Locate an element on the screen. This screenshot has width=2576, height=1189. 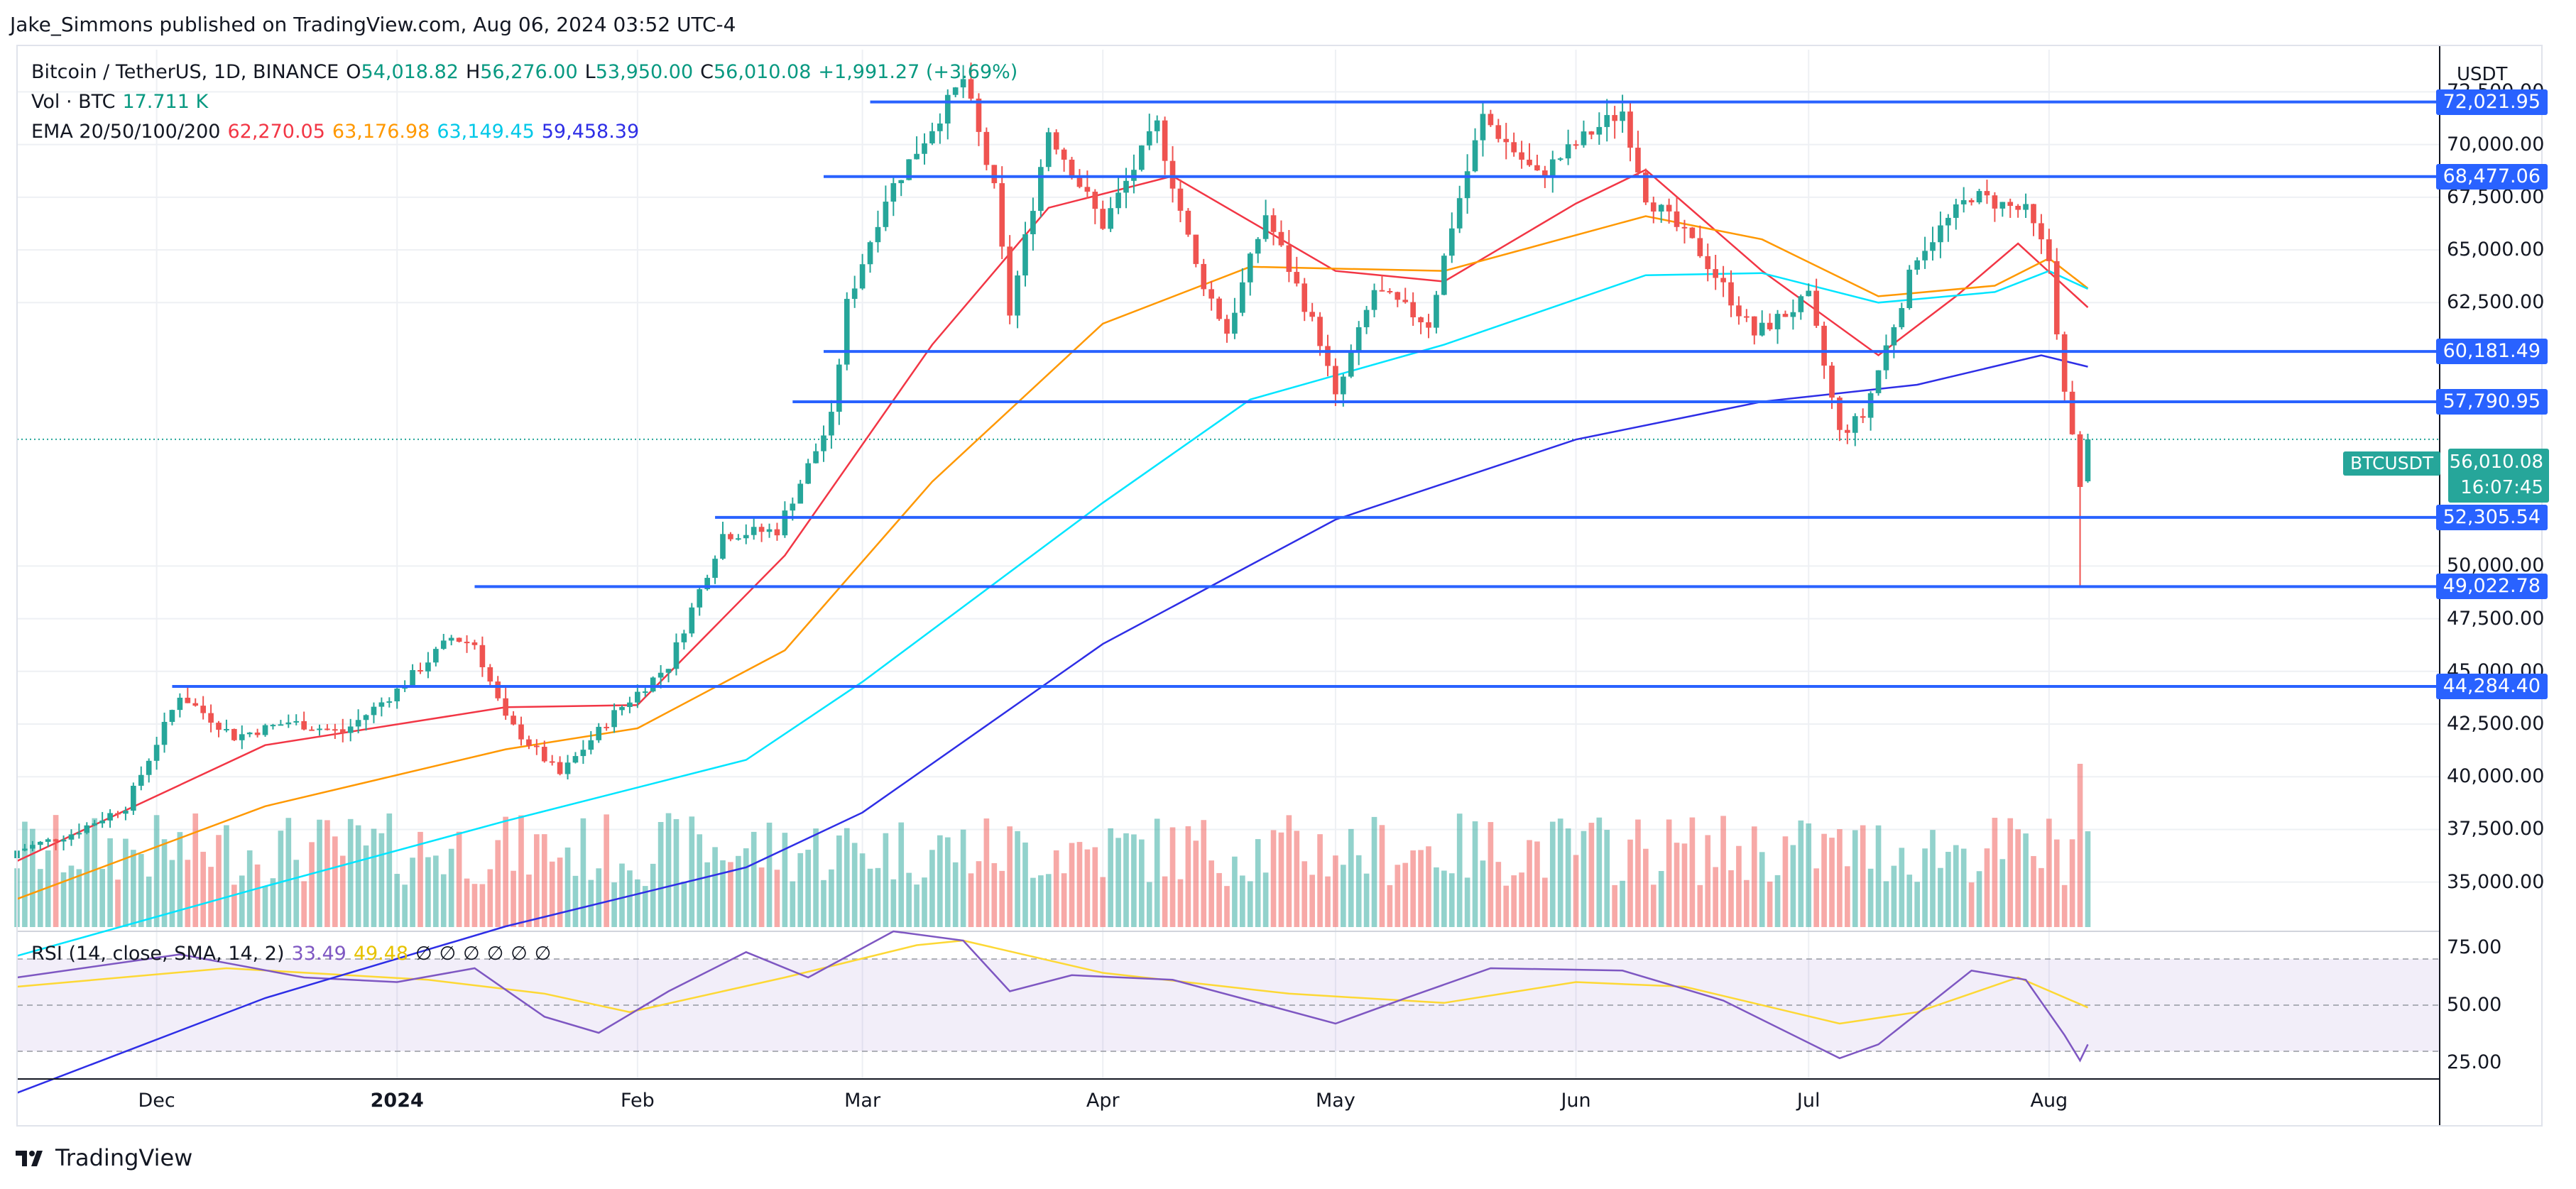
price-tick: 40,000.00 is located at coordinates (2496, 777).